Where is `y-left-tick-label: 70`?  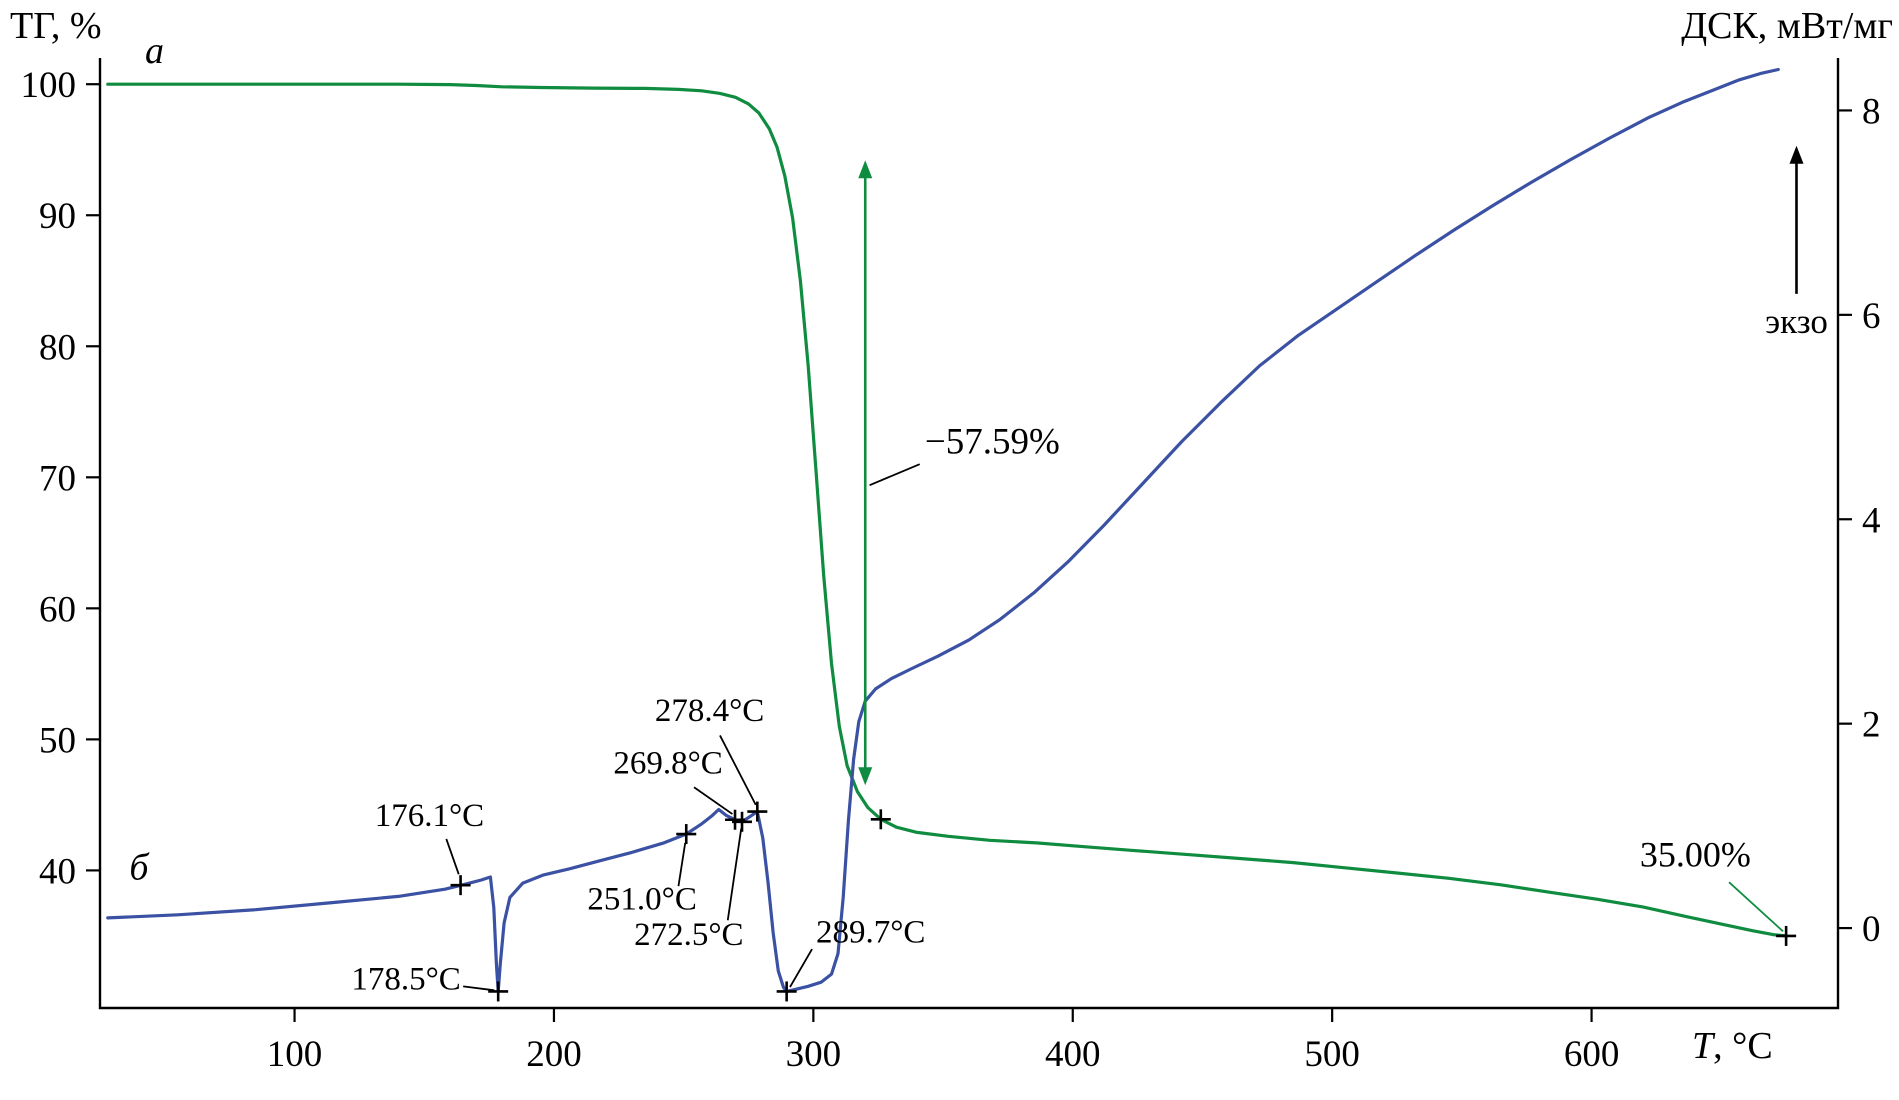 y-left-tick-label: 70 is located at coordinates (57, 478).